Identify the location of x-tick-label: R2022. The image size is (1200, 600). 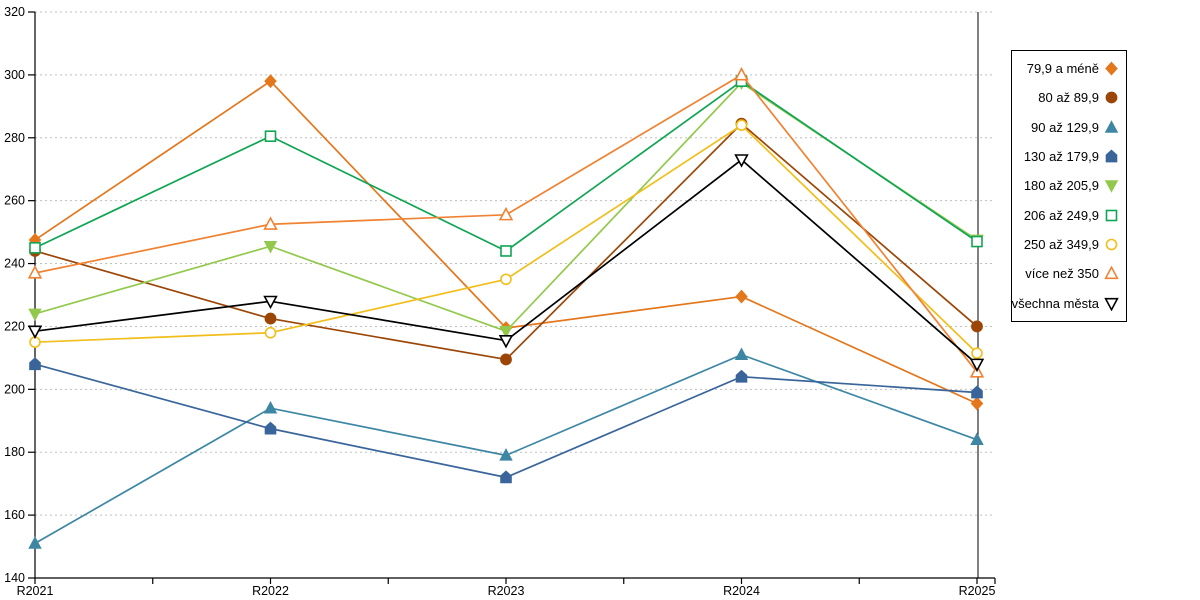
(270, 591).